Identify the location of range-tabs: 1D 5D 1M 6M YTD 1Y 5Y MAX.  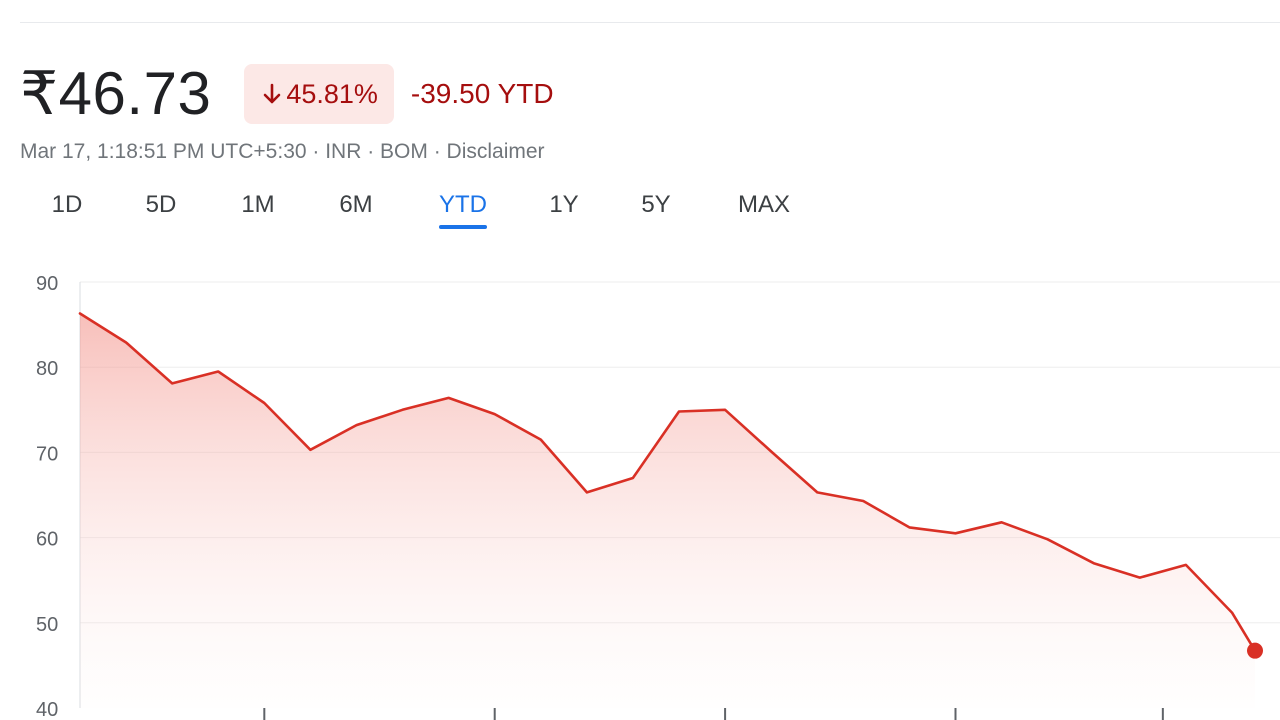
(420, 209).